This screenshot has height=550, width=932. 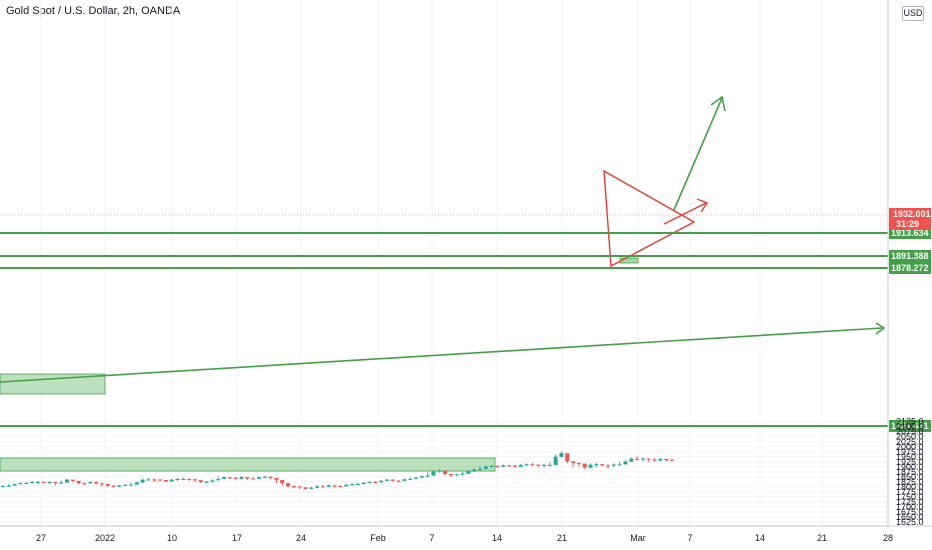 I want to click on candle-countdown-label: 31:29, so click(x=907, y=224).